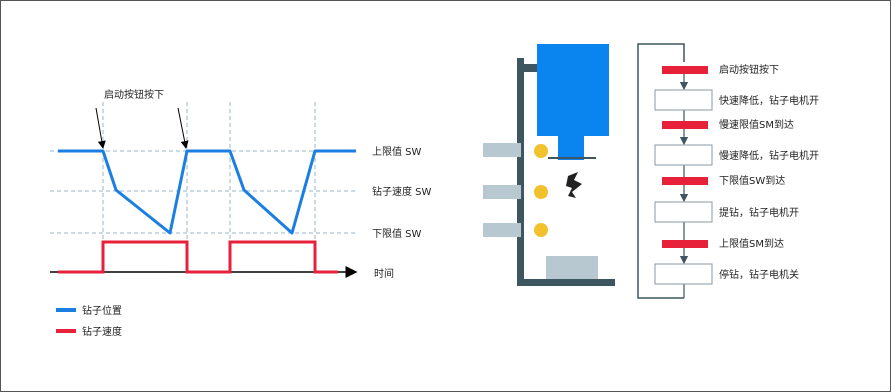 The width and height of the screenshot is (891, 392). What do you see at coordinates (102, 331) in the screenshot?
I see `legend-label-speed: 钻子速度` at bounding box center [102, 331].